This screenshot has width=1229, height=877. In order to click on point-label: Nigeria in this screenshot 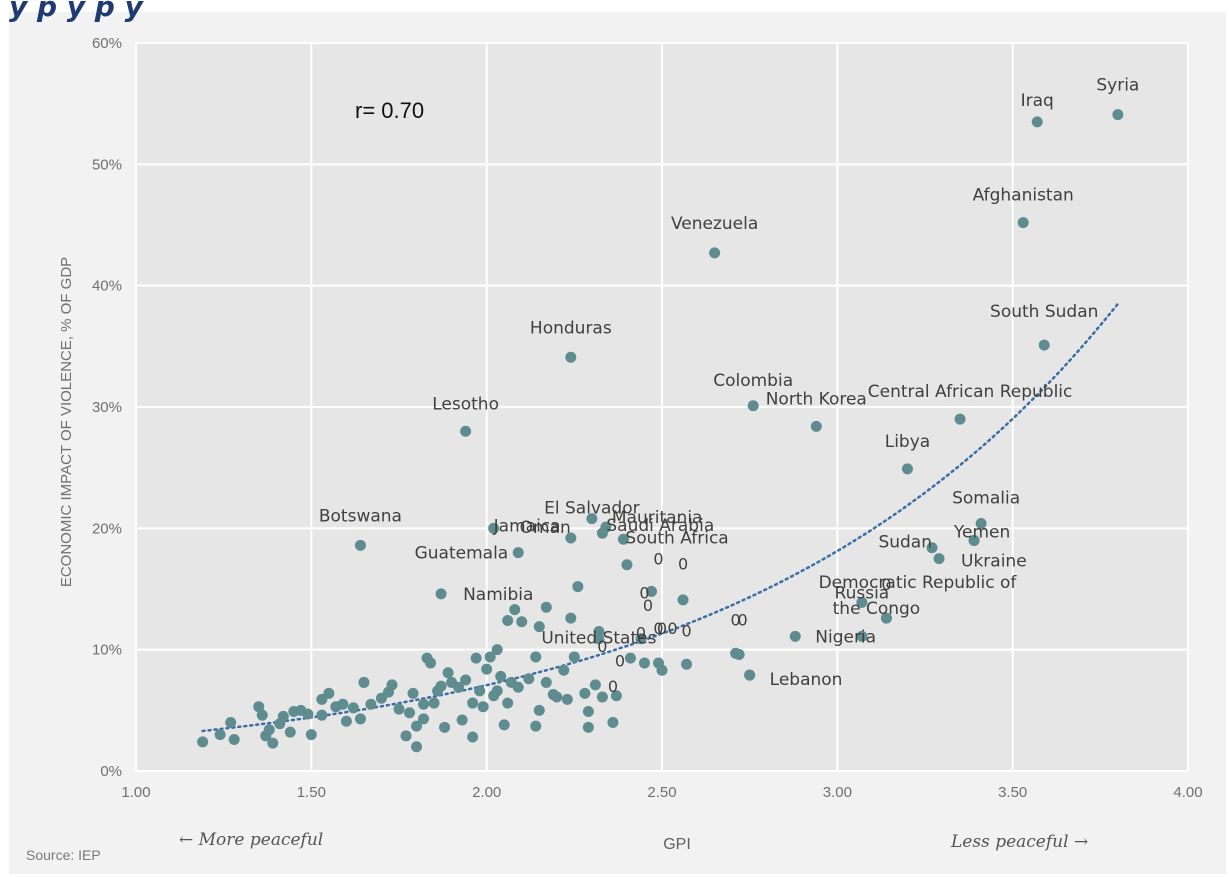, I will do `click(845, 637)`.